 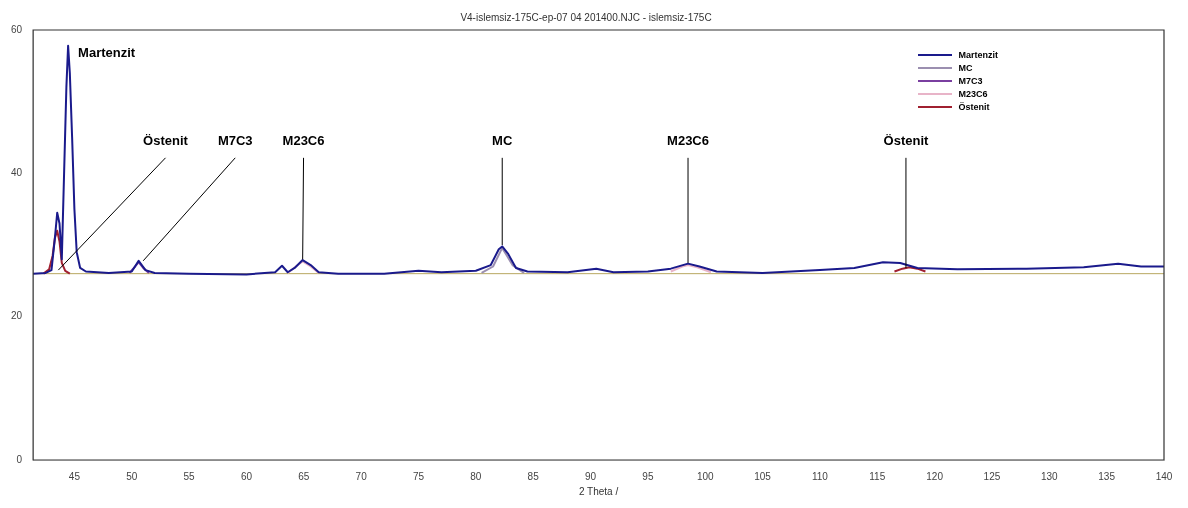 I want to click on x-tick-label: 60, so click(x=246, y=476).